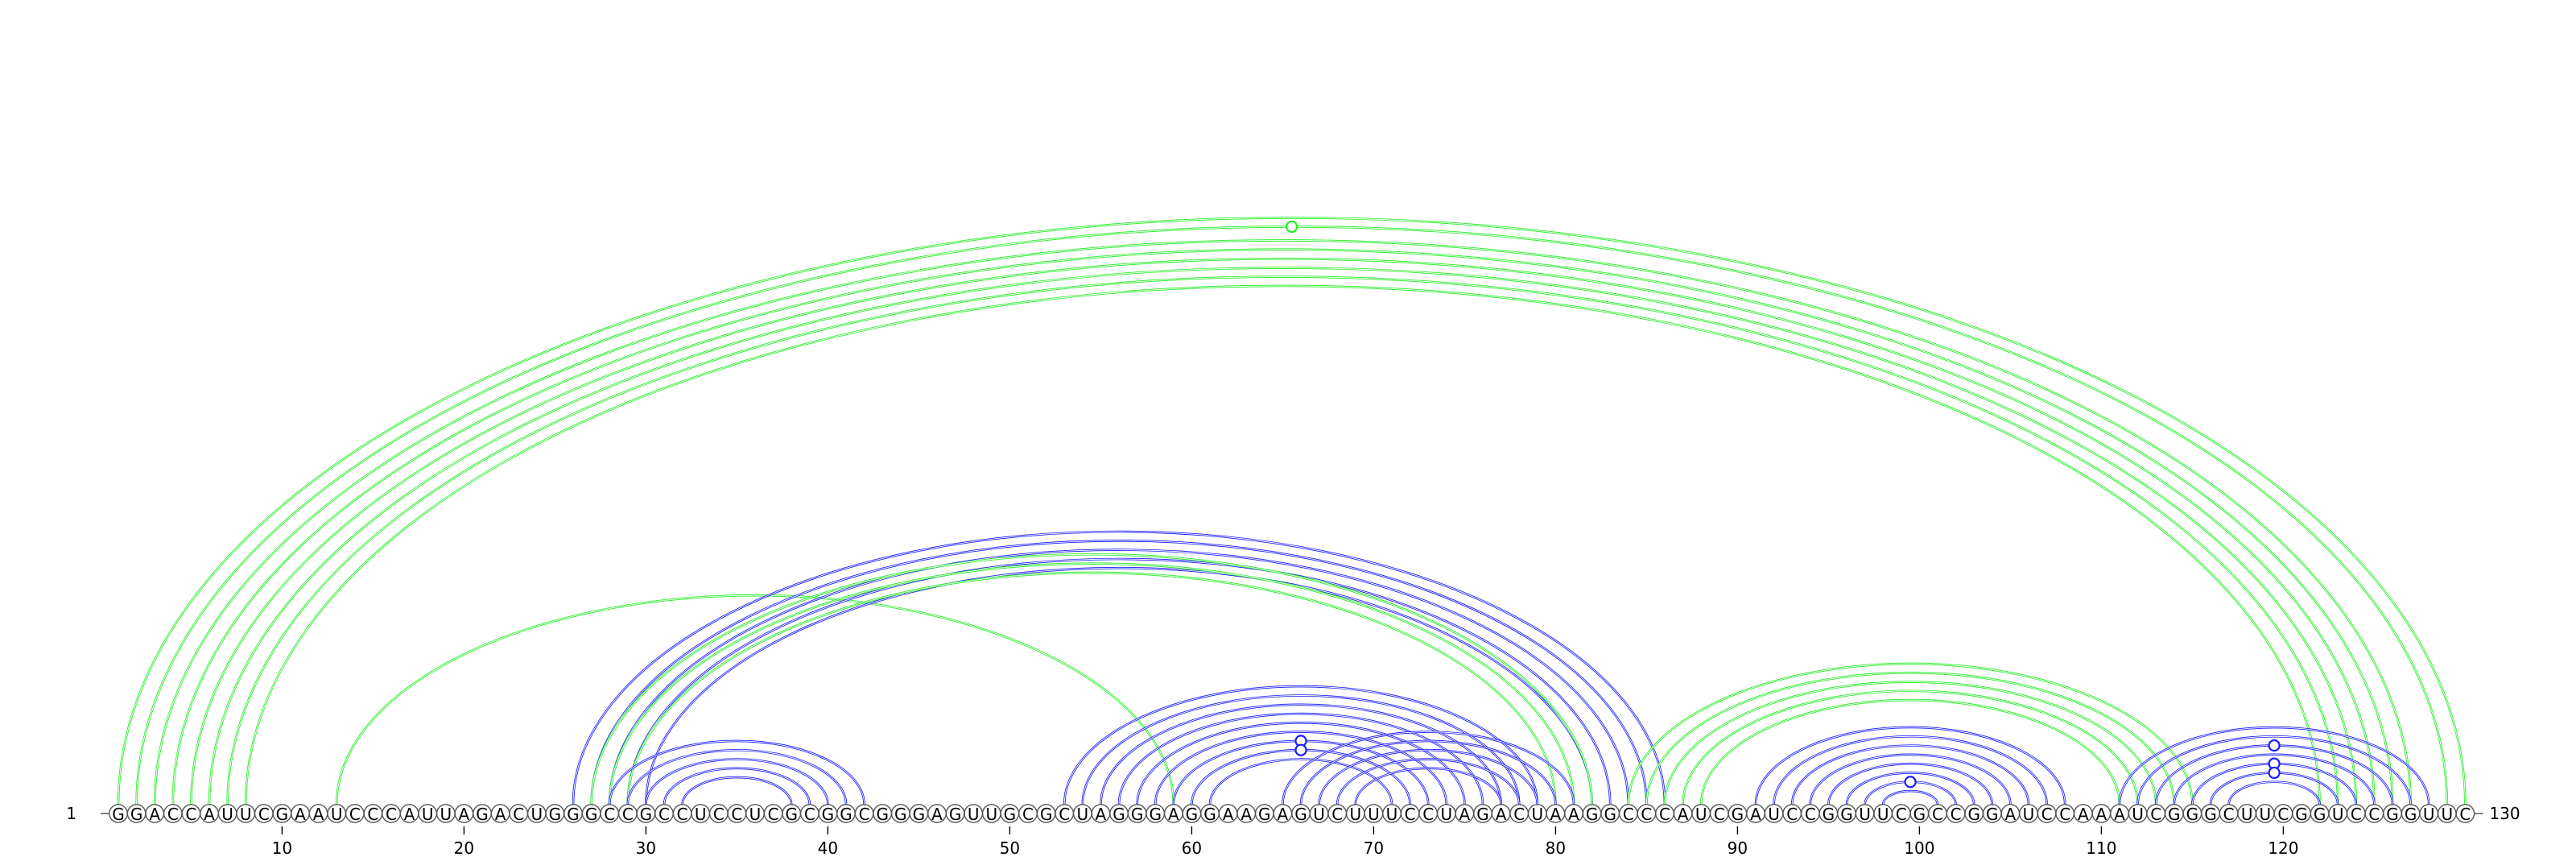 This screenshot has height=857, width=2576. What do you see at coordinates (1738, 847) in the screenshot?
I see `tick-label-90: 90` at bounding box center [1738, 847].